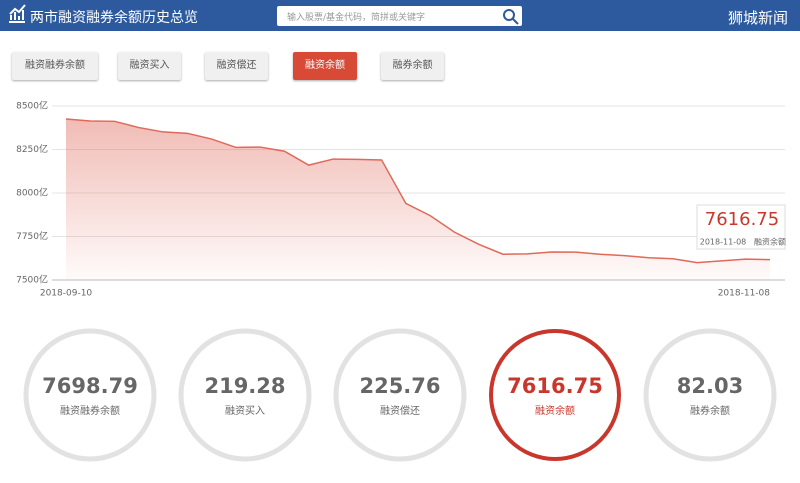 The width and height of the screenshot is (800, 483). I want to click on summary-label: 融资偿还, so click(400, 410).